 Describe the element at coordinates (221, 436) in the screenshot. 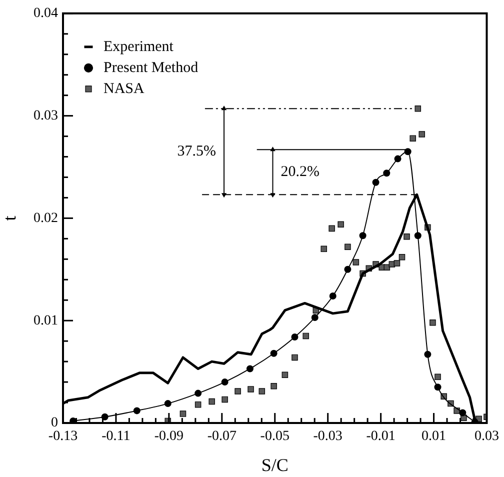

I see `x-tick-label: -0.07` at that location.